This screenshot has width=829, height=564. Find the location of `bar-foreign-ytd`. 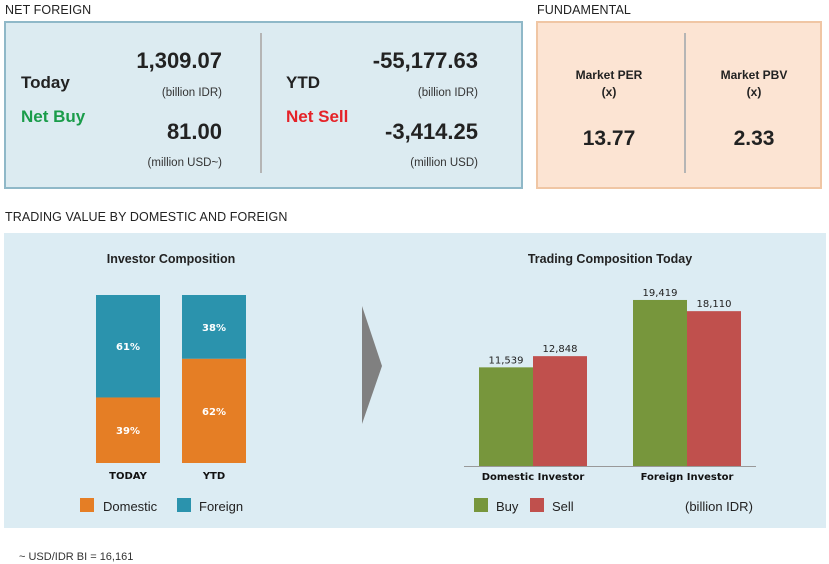

bar-foreign-ytd is located at coordinates (214, 327).